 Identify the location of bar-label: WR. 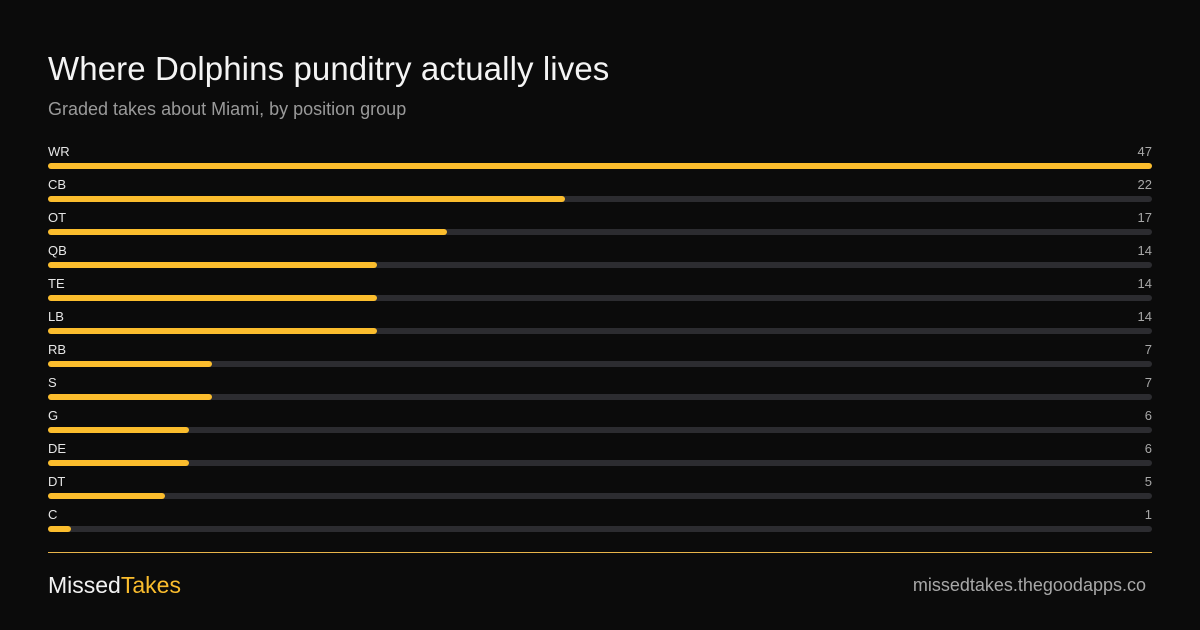
(59, 151).